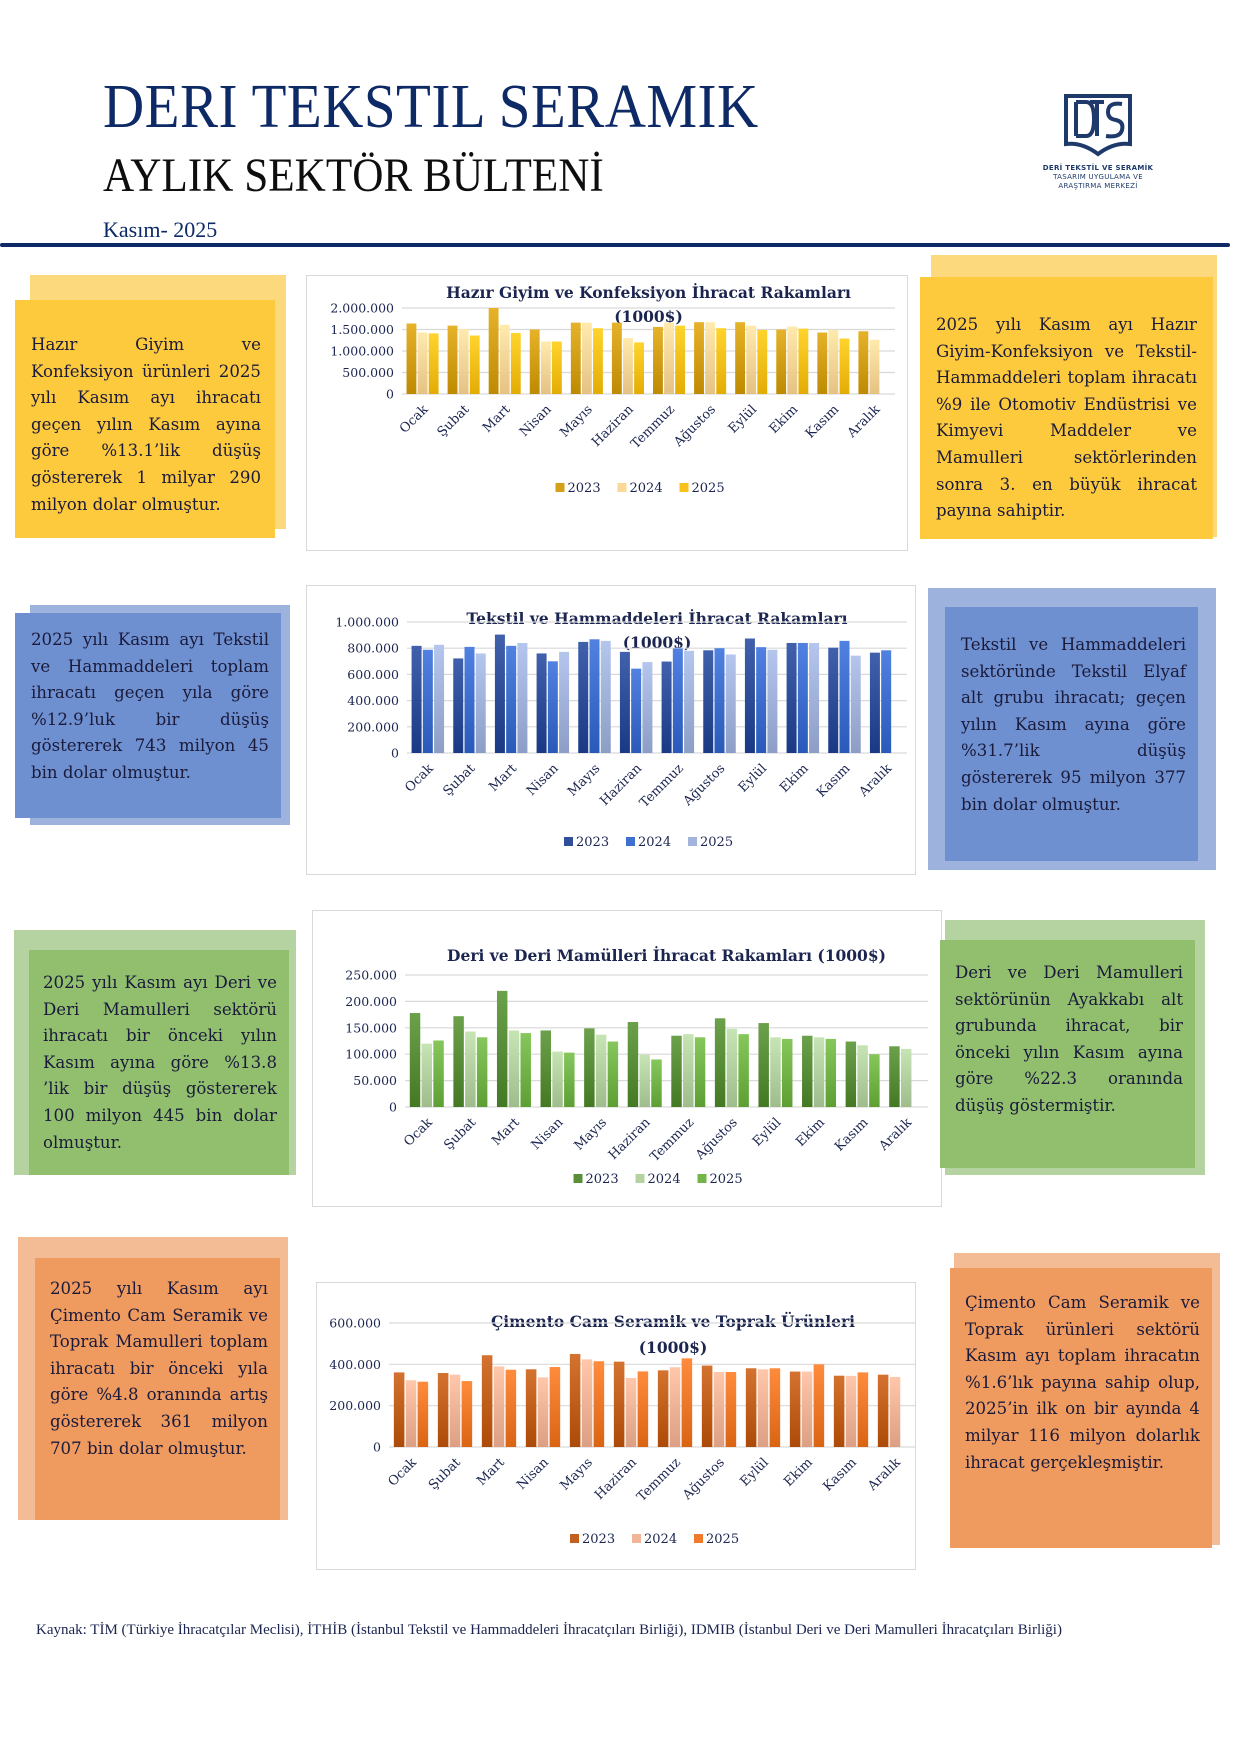 Image resolution: width=1241 pixels, height=1755 pixels. What do you see at coordinates (716, 1139) in the screenshot?
I see `x-tick-label: Ağustos` at bounding box center [716, 1139].